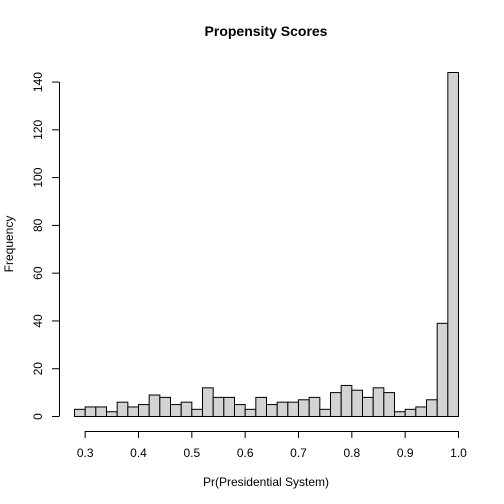  What do you see at coordinates (138, 453) in the screenshot?
I see `x-tick-label: 0.4` at bounding box center [138, 453].